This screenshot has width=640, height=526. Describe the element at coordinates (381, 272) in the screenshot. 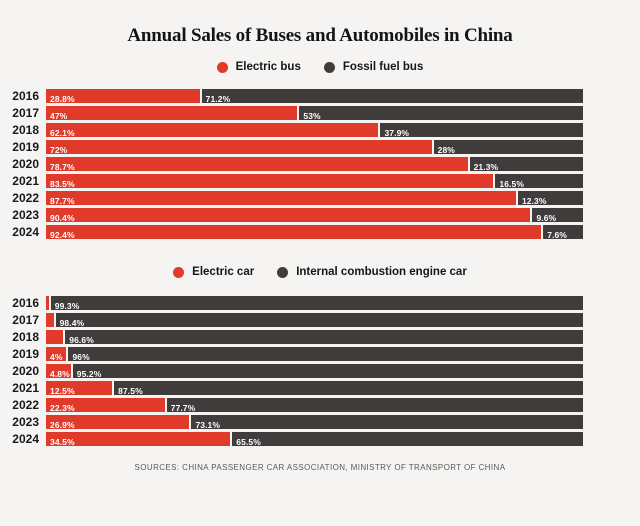

I see `ice-car-legend-label: Internal combustion engine car` at that location.